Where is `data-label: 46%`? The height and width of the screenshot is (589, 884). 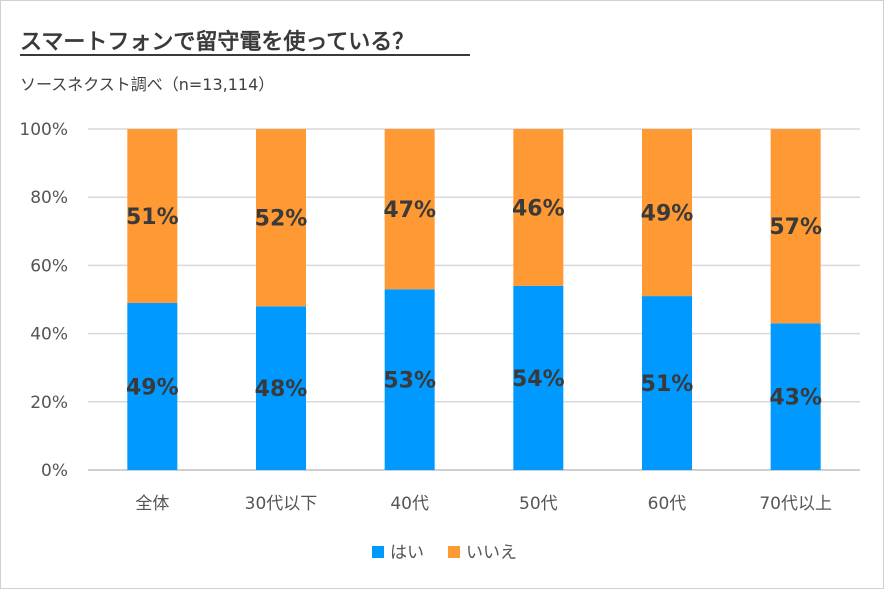 data-label: 46% is located at coordinates (538, 208).